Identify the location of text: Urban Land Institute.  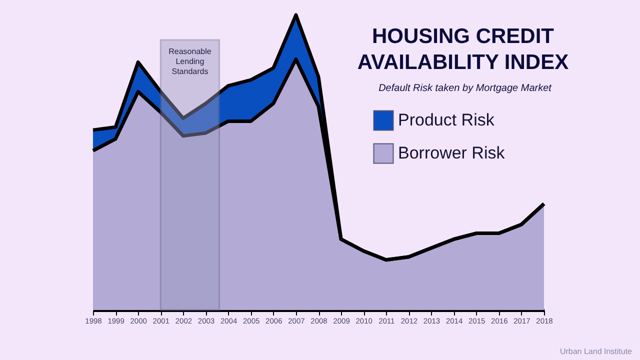
(596, 351).